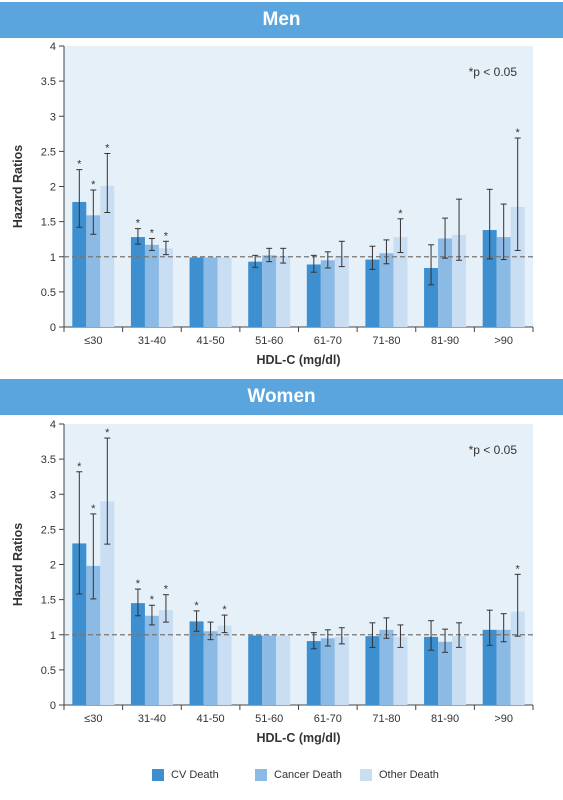 The height and width of the screenshot is (800, 563). What do you see at coordinates (298, 360) in the screenshot?
I see `men-x-axis-label: HDL-C (mg/dl)` at bounding box center [298, 360].